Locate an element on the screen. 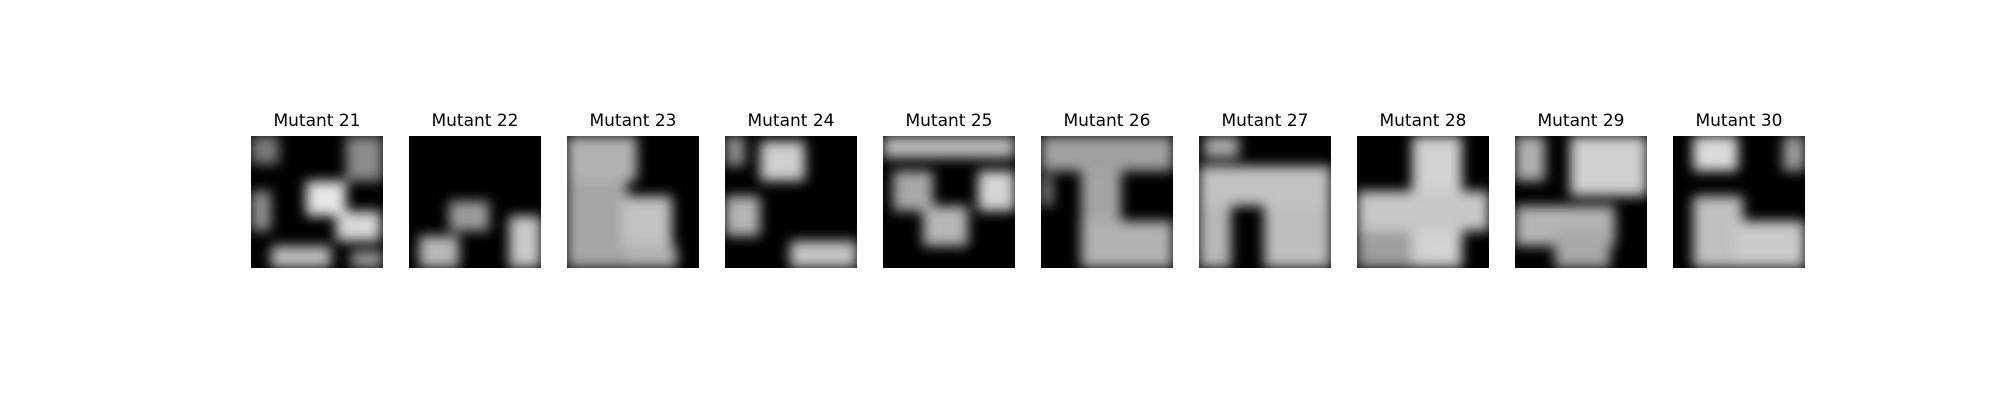  panel-title: Mutant 28 is located at coordinates (1423, 121).